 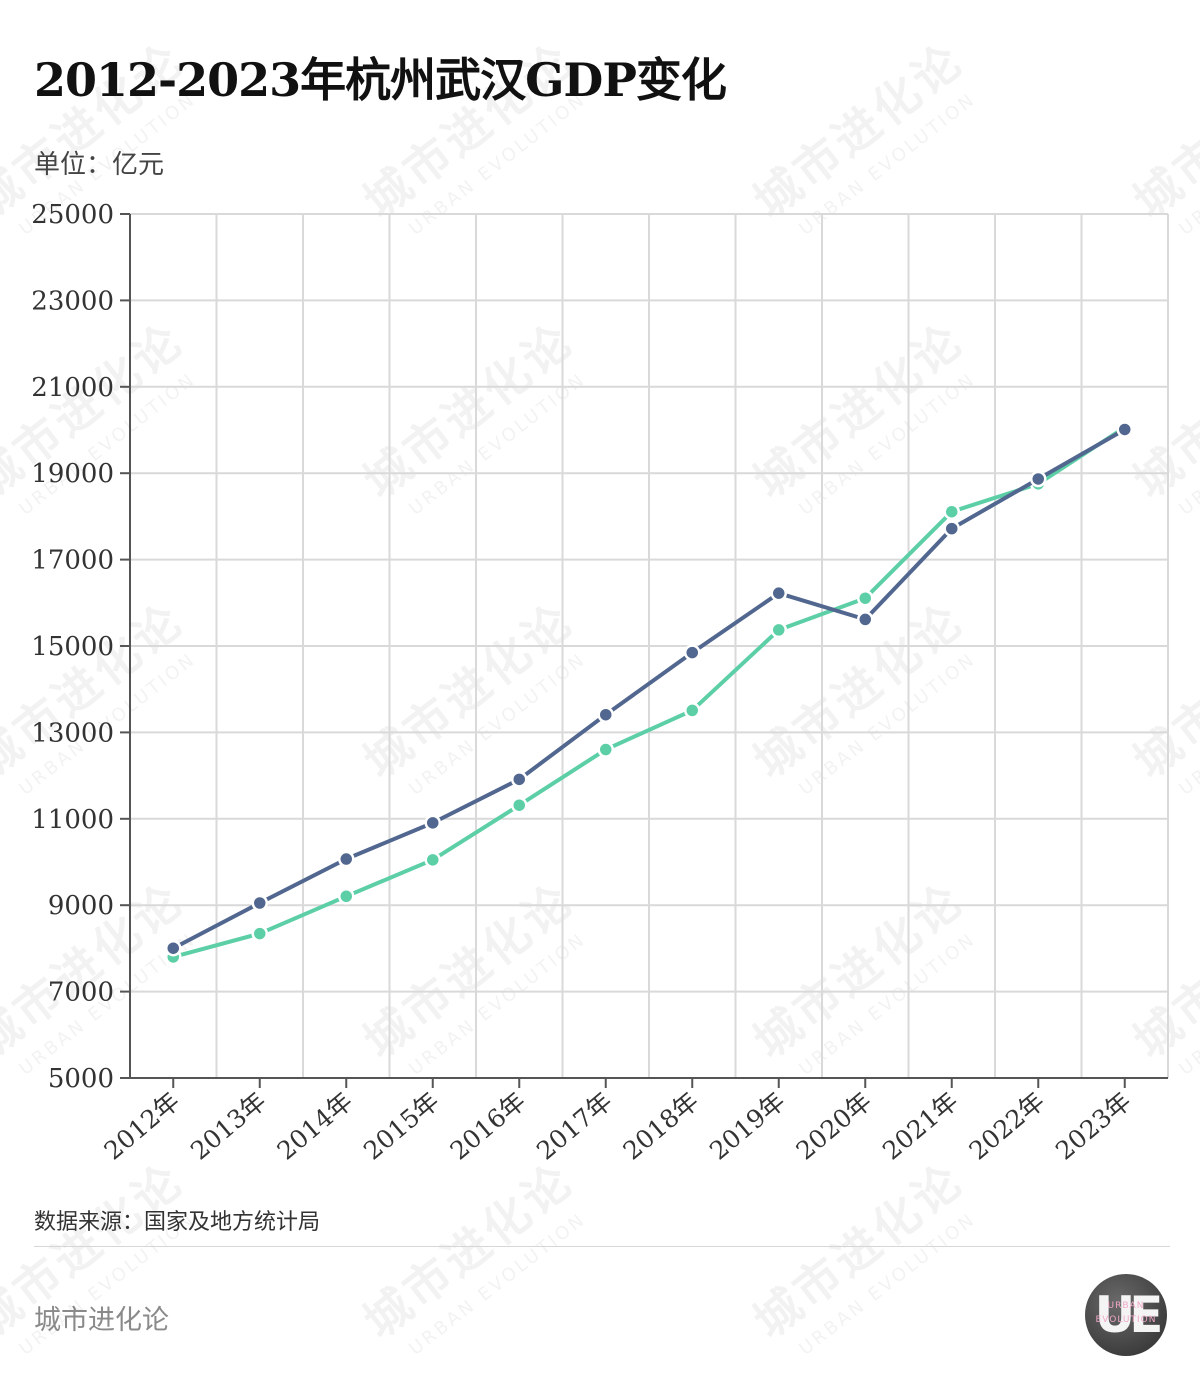 I want to click on y-tick-label: 21000, so click(x=72, y=388).